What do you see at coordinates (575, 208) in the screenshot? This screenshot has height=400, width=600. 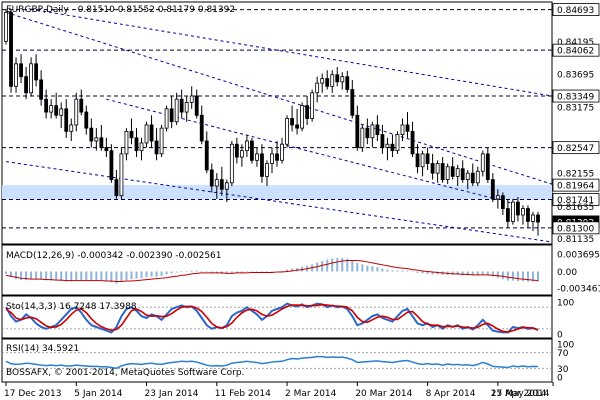 I see `price-tick-label: 0.81635` at bounding box center [575, 208].